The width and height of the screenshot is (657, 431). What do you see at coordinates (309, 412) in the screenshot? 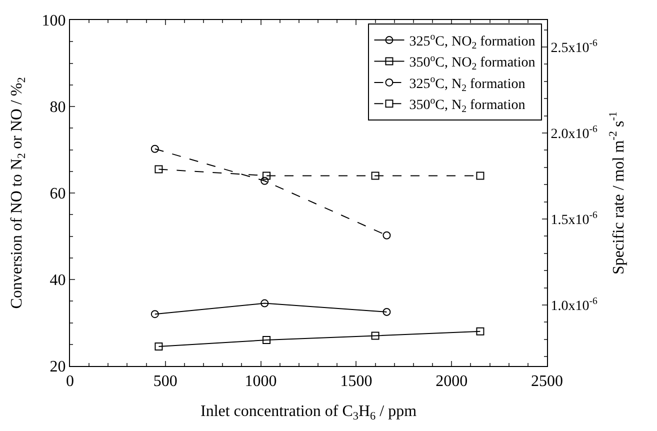
I see `x-axis-title: Inlet concentration of C$_{3}$H$_{6}$ / ppm` at bounding box center [309, 412].